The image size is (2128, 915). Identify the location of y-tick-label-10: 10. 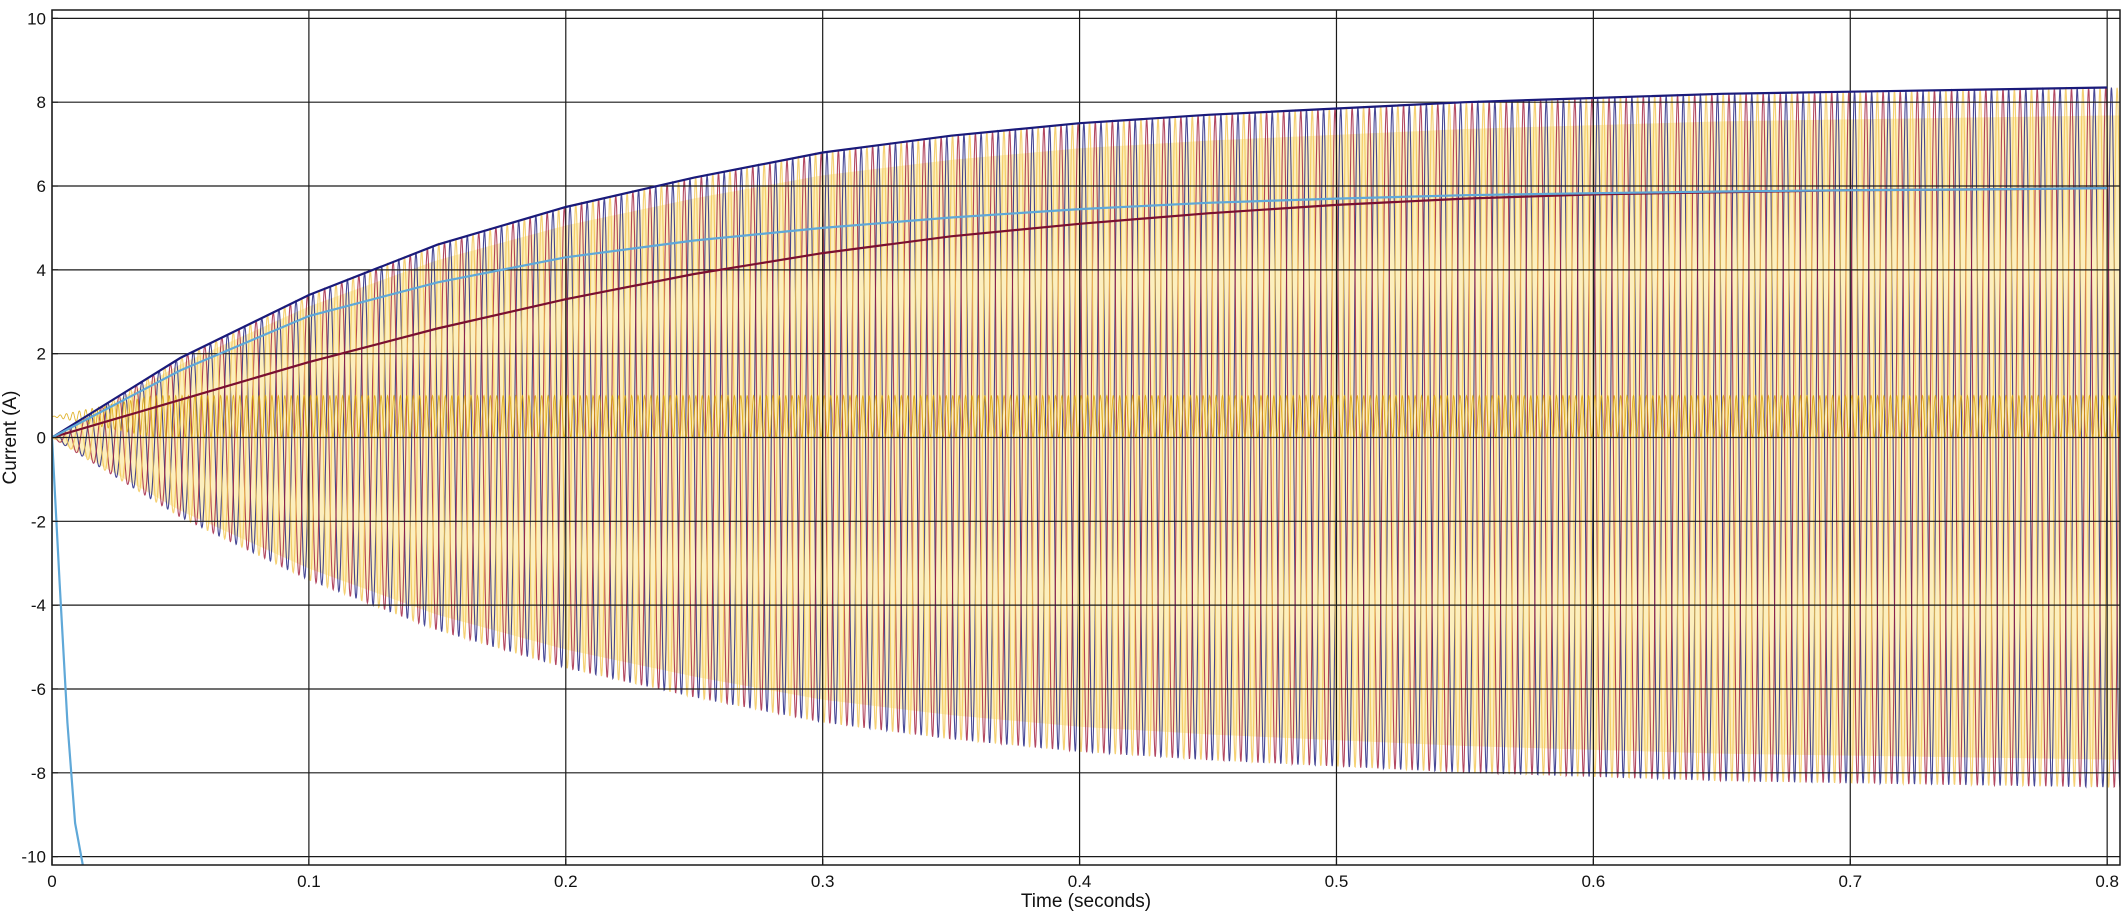
(36, 18).